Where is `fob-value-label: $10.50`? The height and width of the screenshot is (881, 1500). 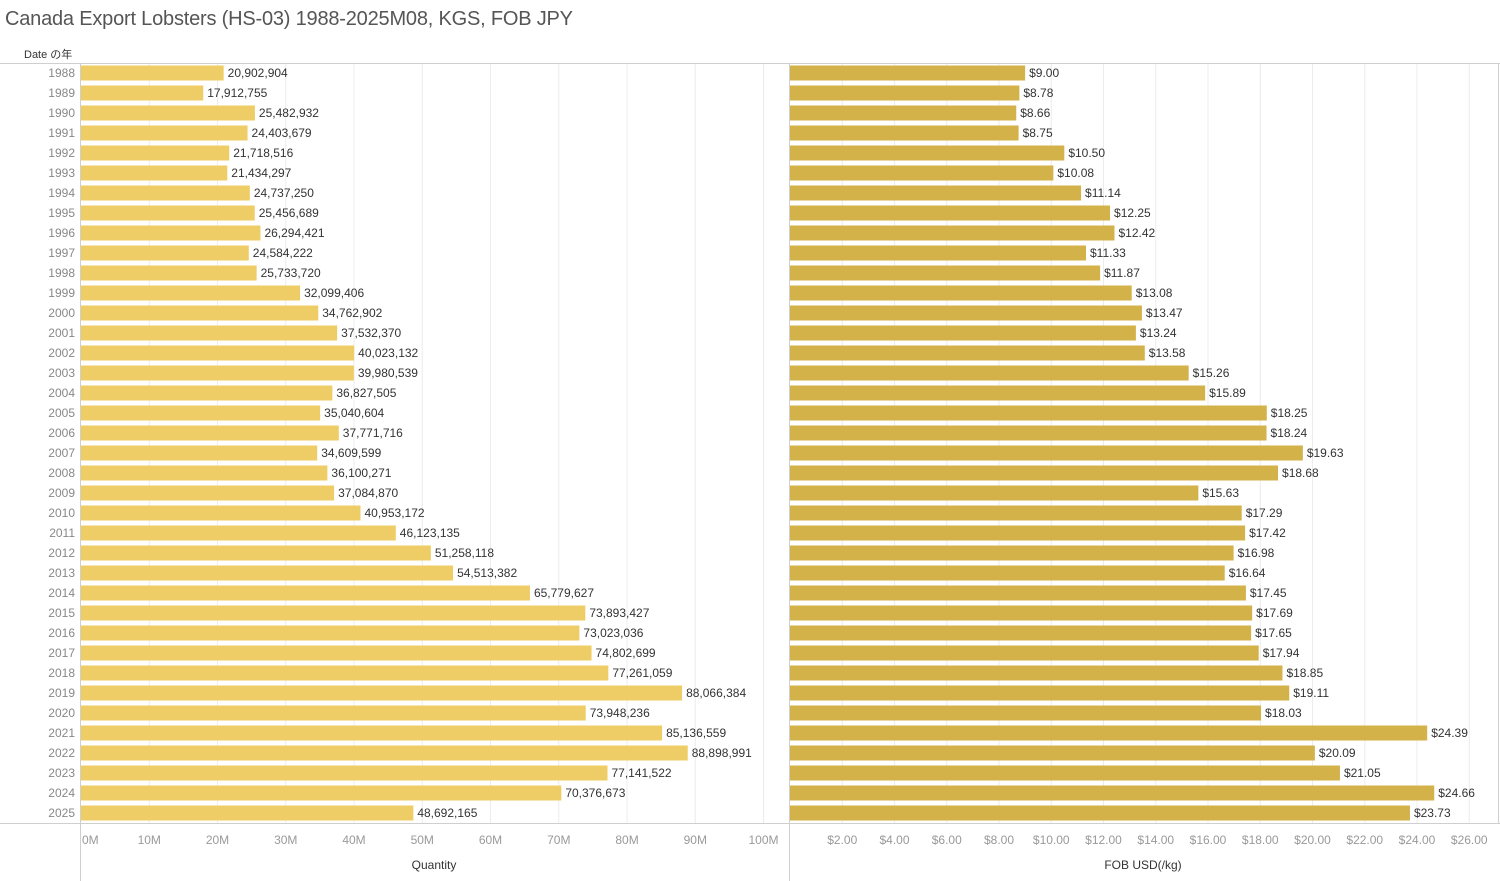 fob-value-label: $10.50 is located at coordinates (1086, 153).